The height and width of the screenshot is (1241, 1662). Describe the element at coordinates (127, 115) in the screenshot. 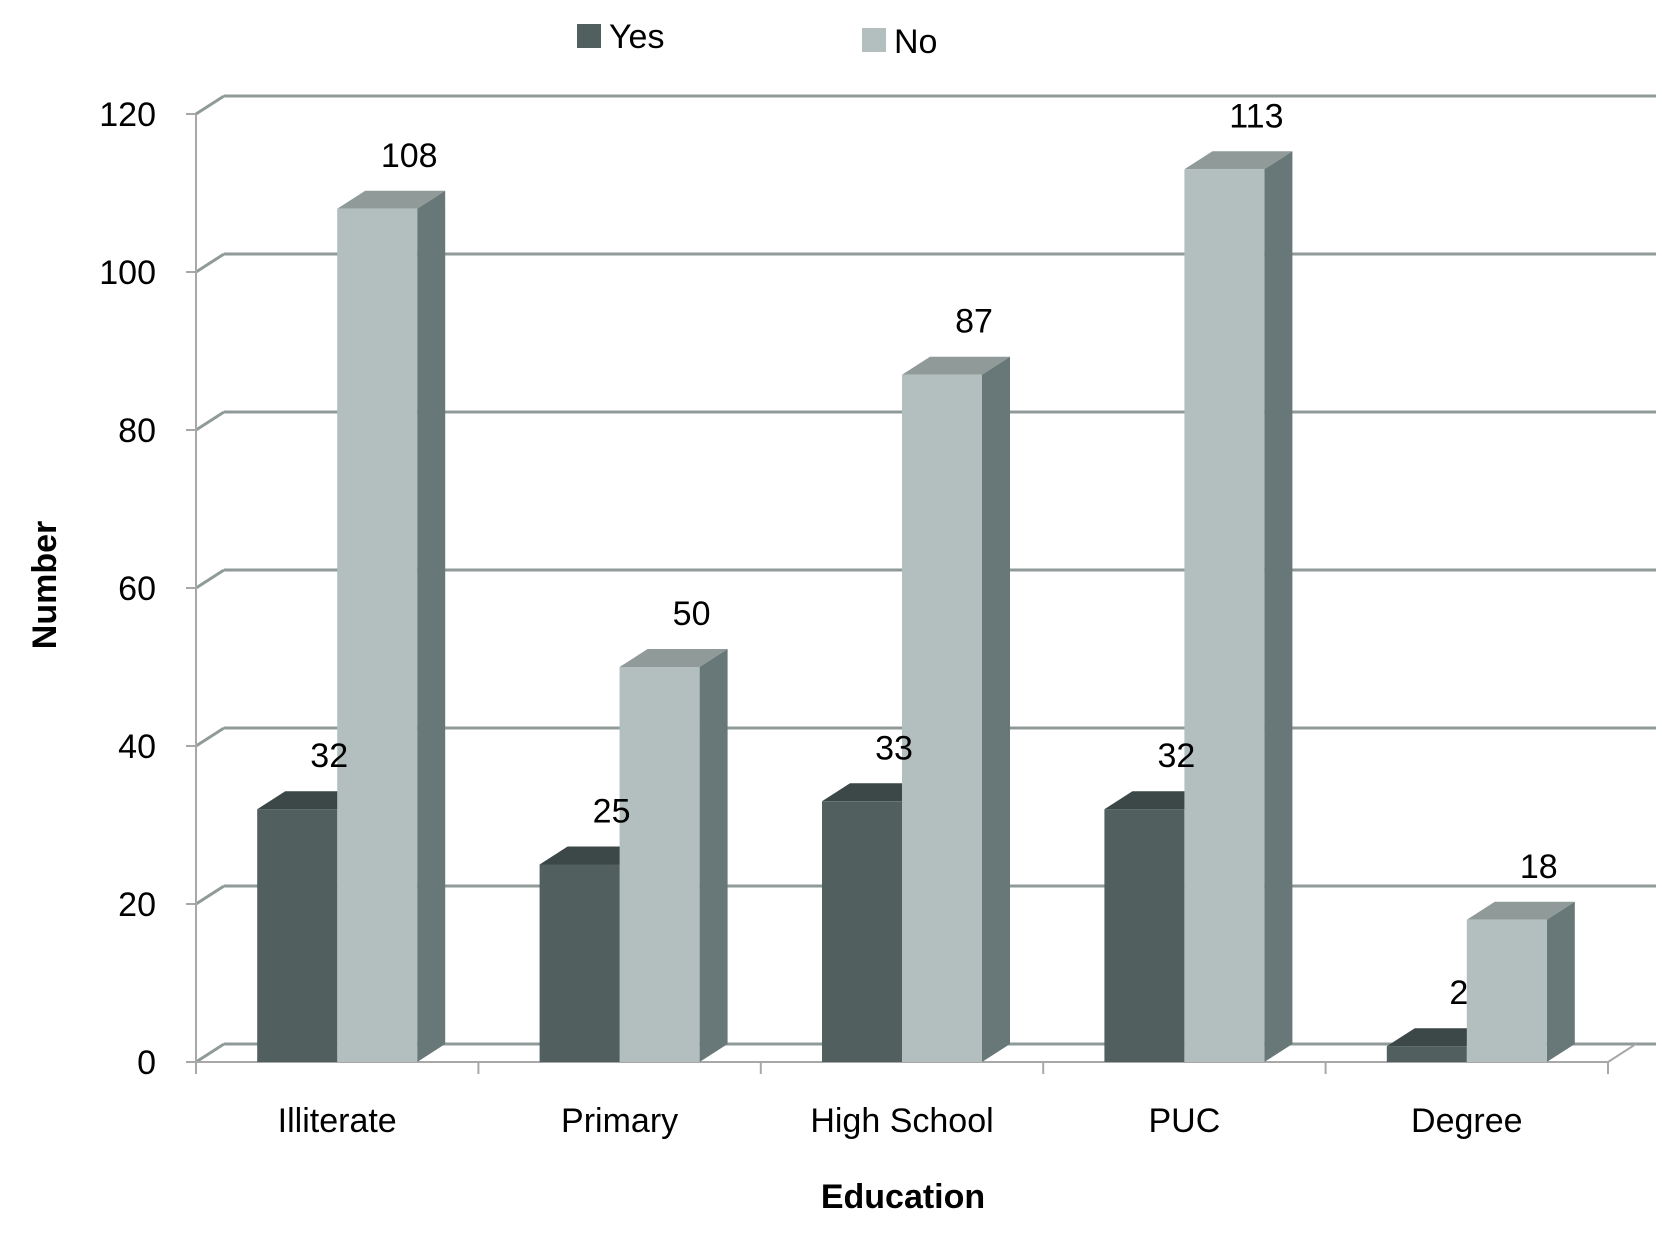

I see `y-tick-label-120: 120` at that location.